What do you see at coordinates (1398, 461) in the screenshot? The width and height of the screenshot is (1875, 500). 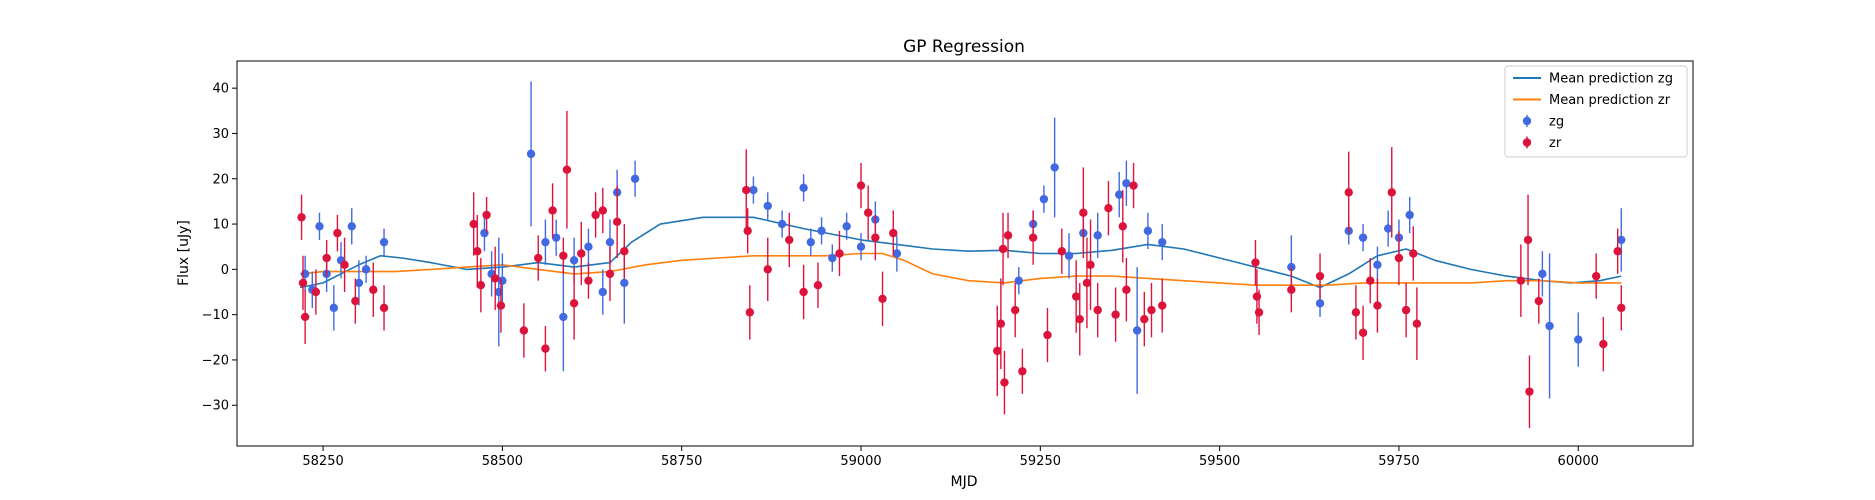 I see `x-tick-label: 59750` at bounding box center [1398, 461].